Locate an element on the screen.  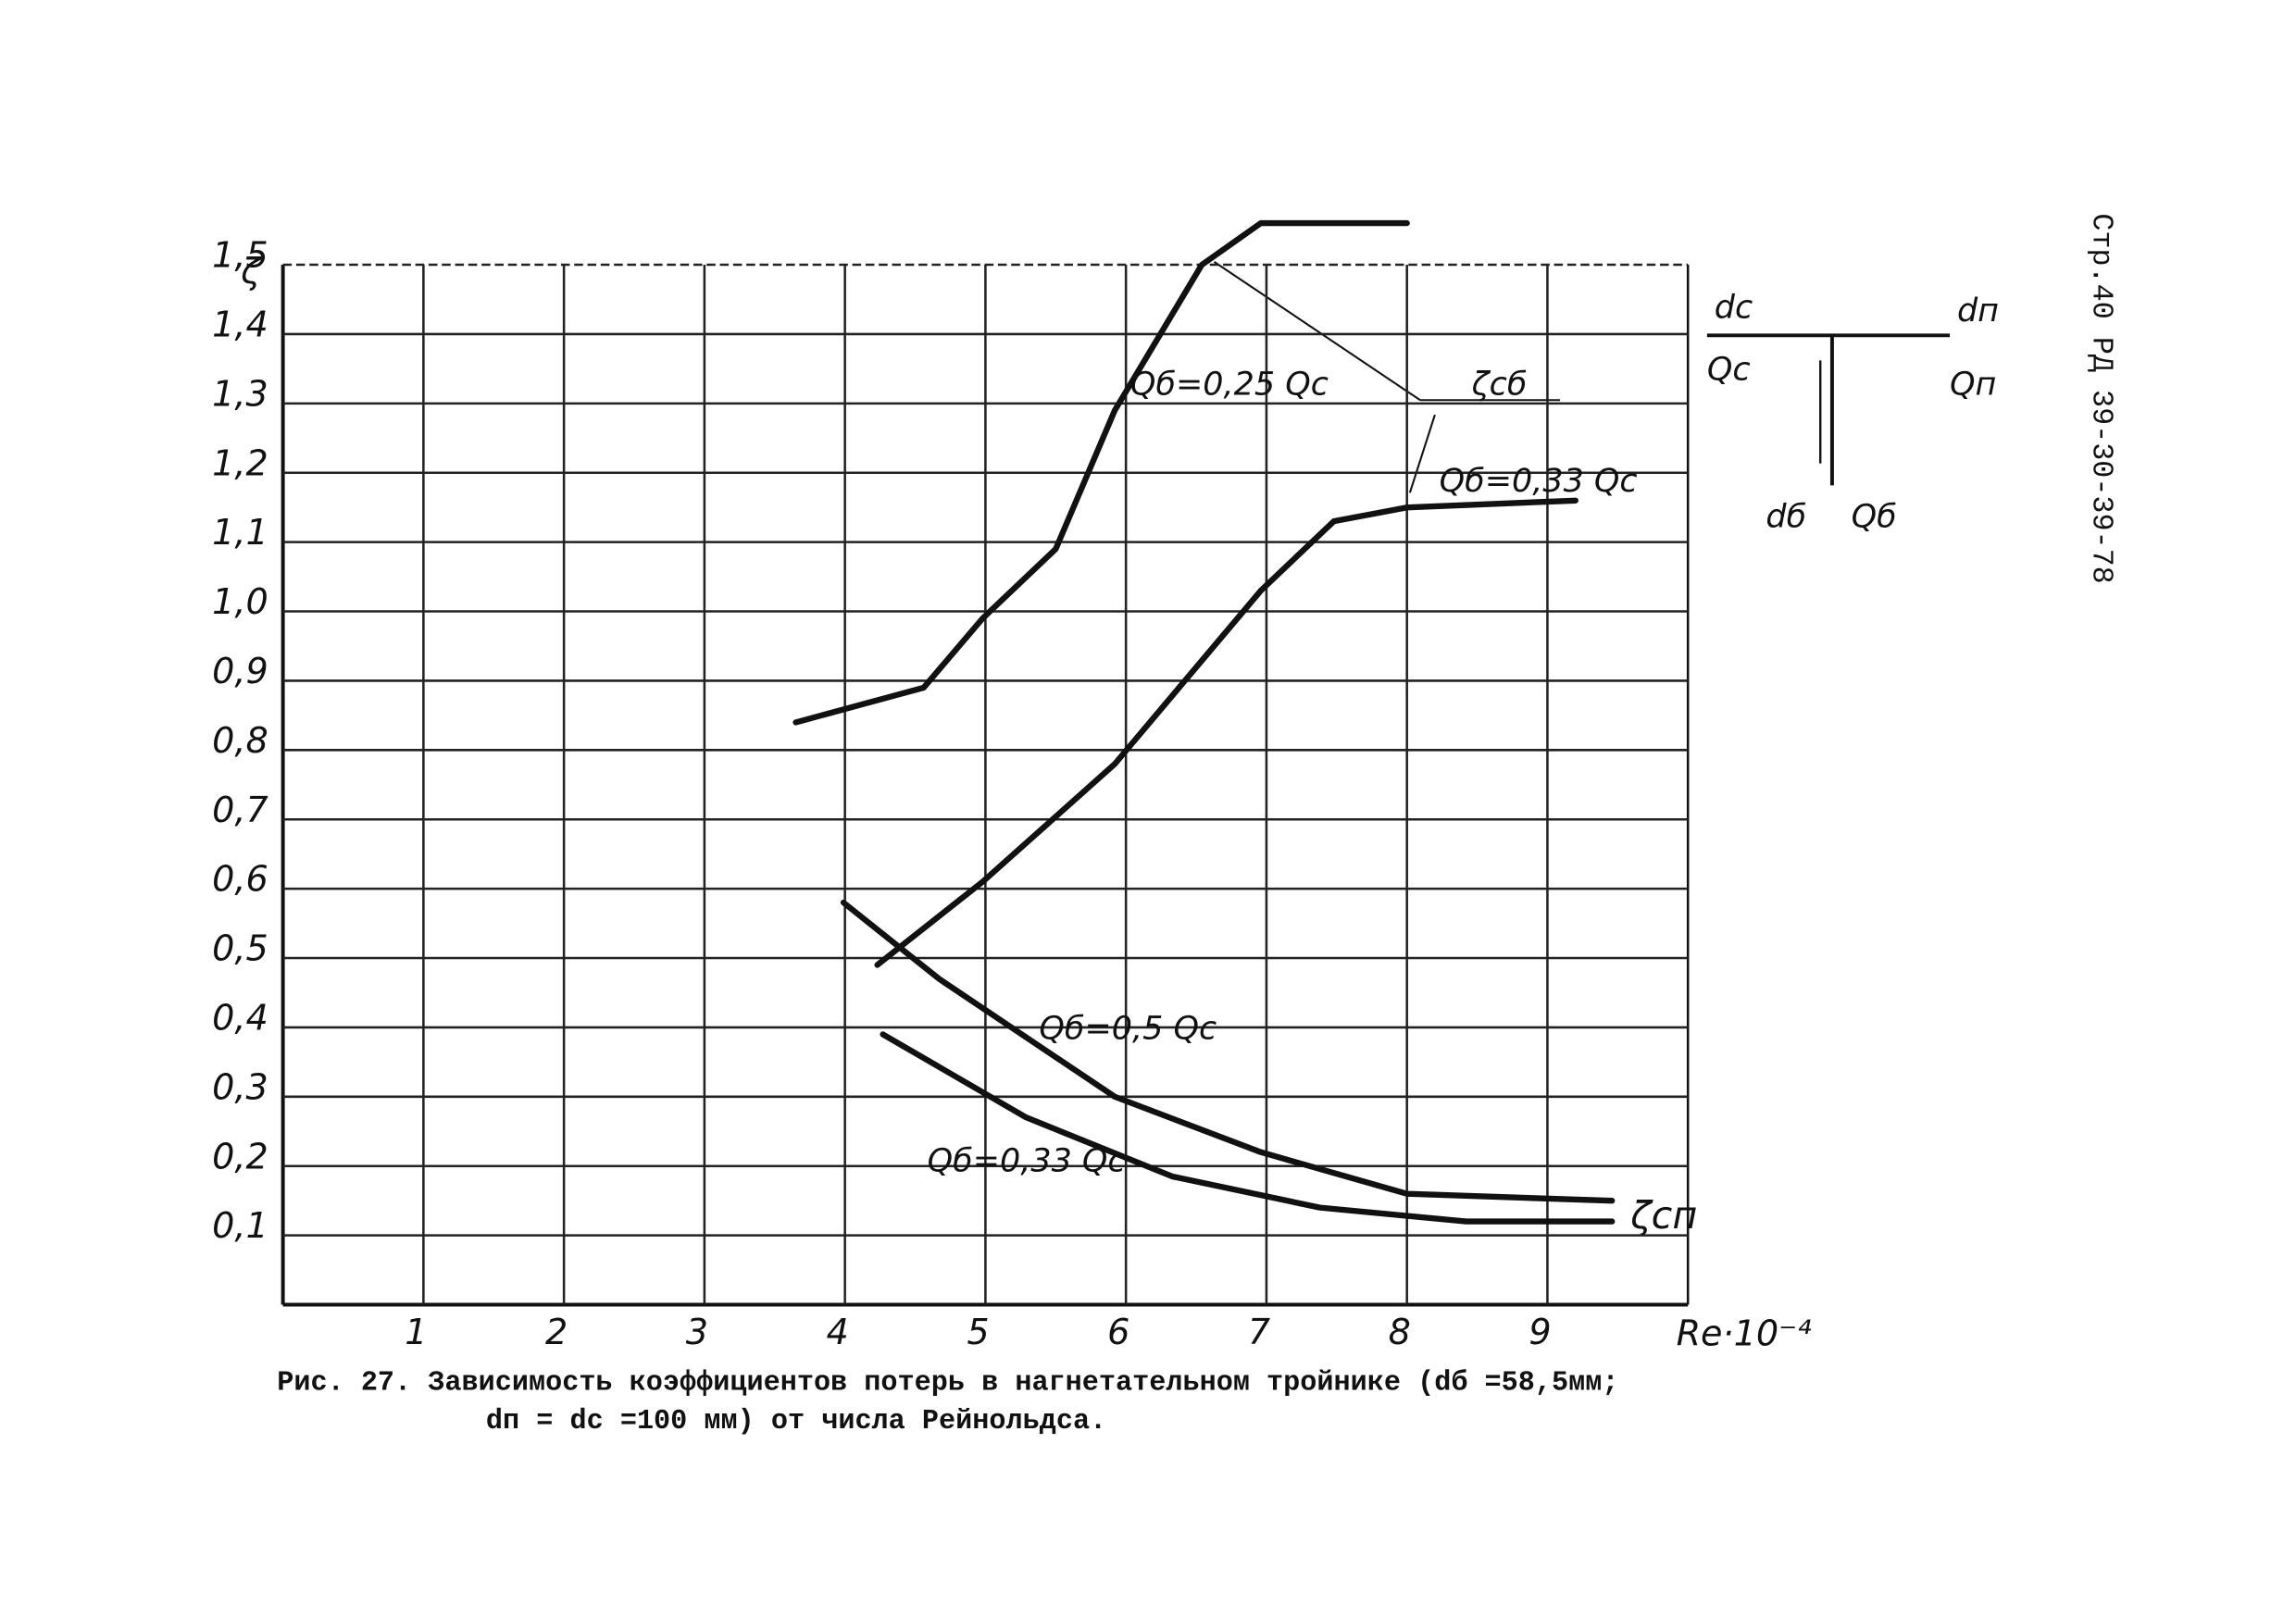
curve-label: Qб=0,25 Qс is located at coordinates (1229, 384).